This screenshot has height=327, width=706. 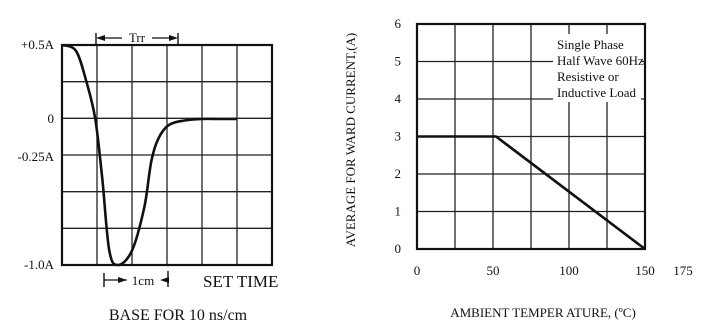 What do you see at coordinates (683, 270) in the screenshot?
I see `right-x-tick-label: 175` at bounding box center [683, 270].